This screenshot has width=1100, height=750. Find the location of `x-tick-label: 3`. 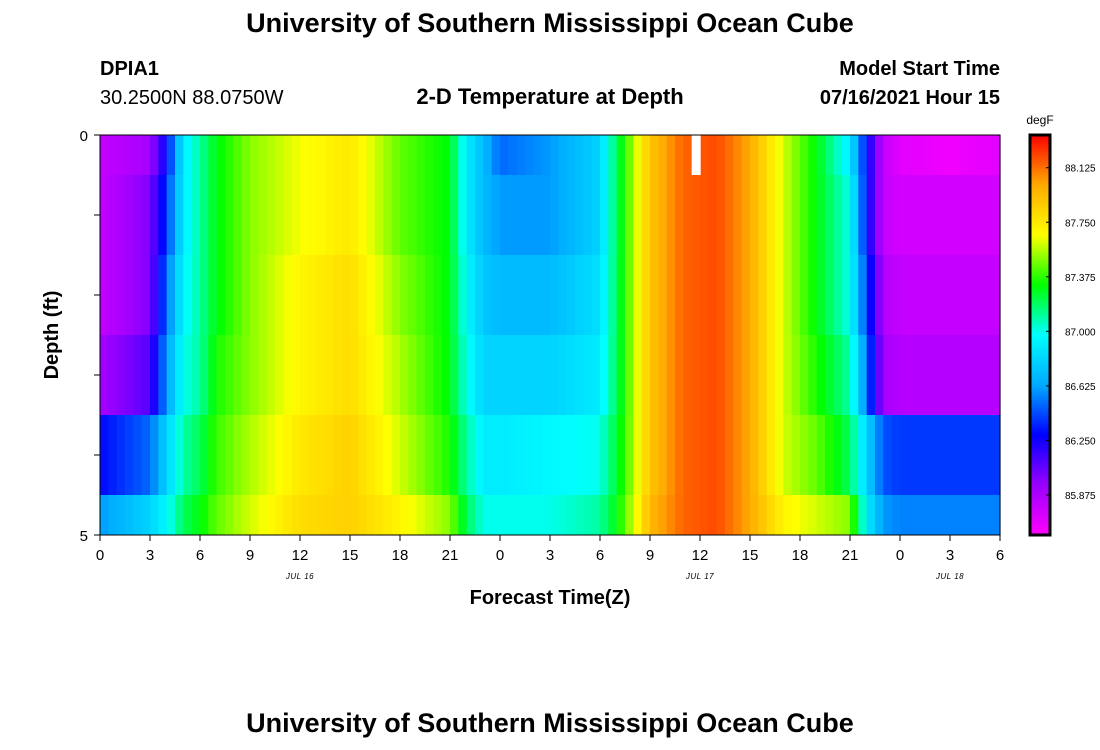

x-tick-label: 3 is located at coordinates (950, 555).